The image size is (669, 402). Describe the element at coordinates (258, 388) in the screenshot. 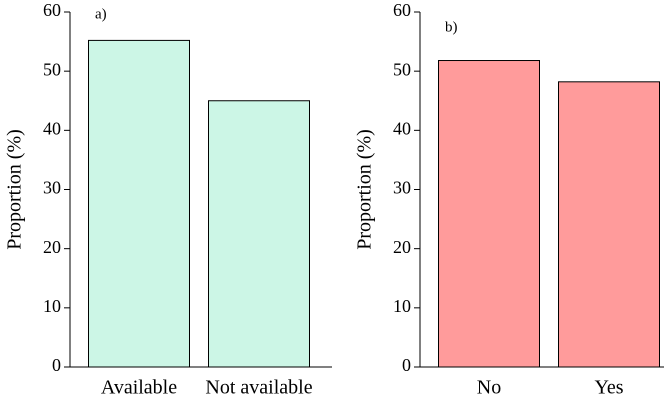

I see `x-tick-label: Not available` at that location.